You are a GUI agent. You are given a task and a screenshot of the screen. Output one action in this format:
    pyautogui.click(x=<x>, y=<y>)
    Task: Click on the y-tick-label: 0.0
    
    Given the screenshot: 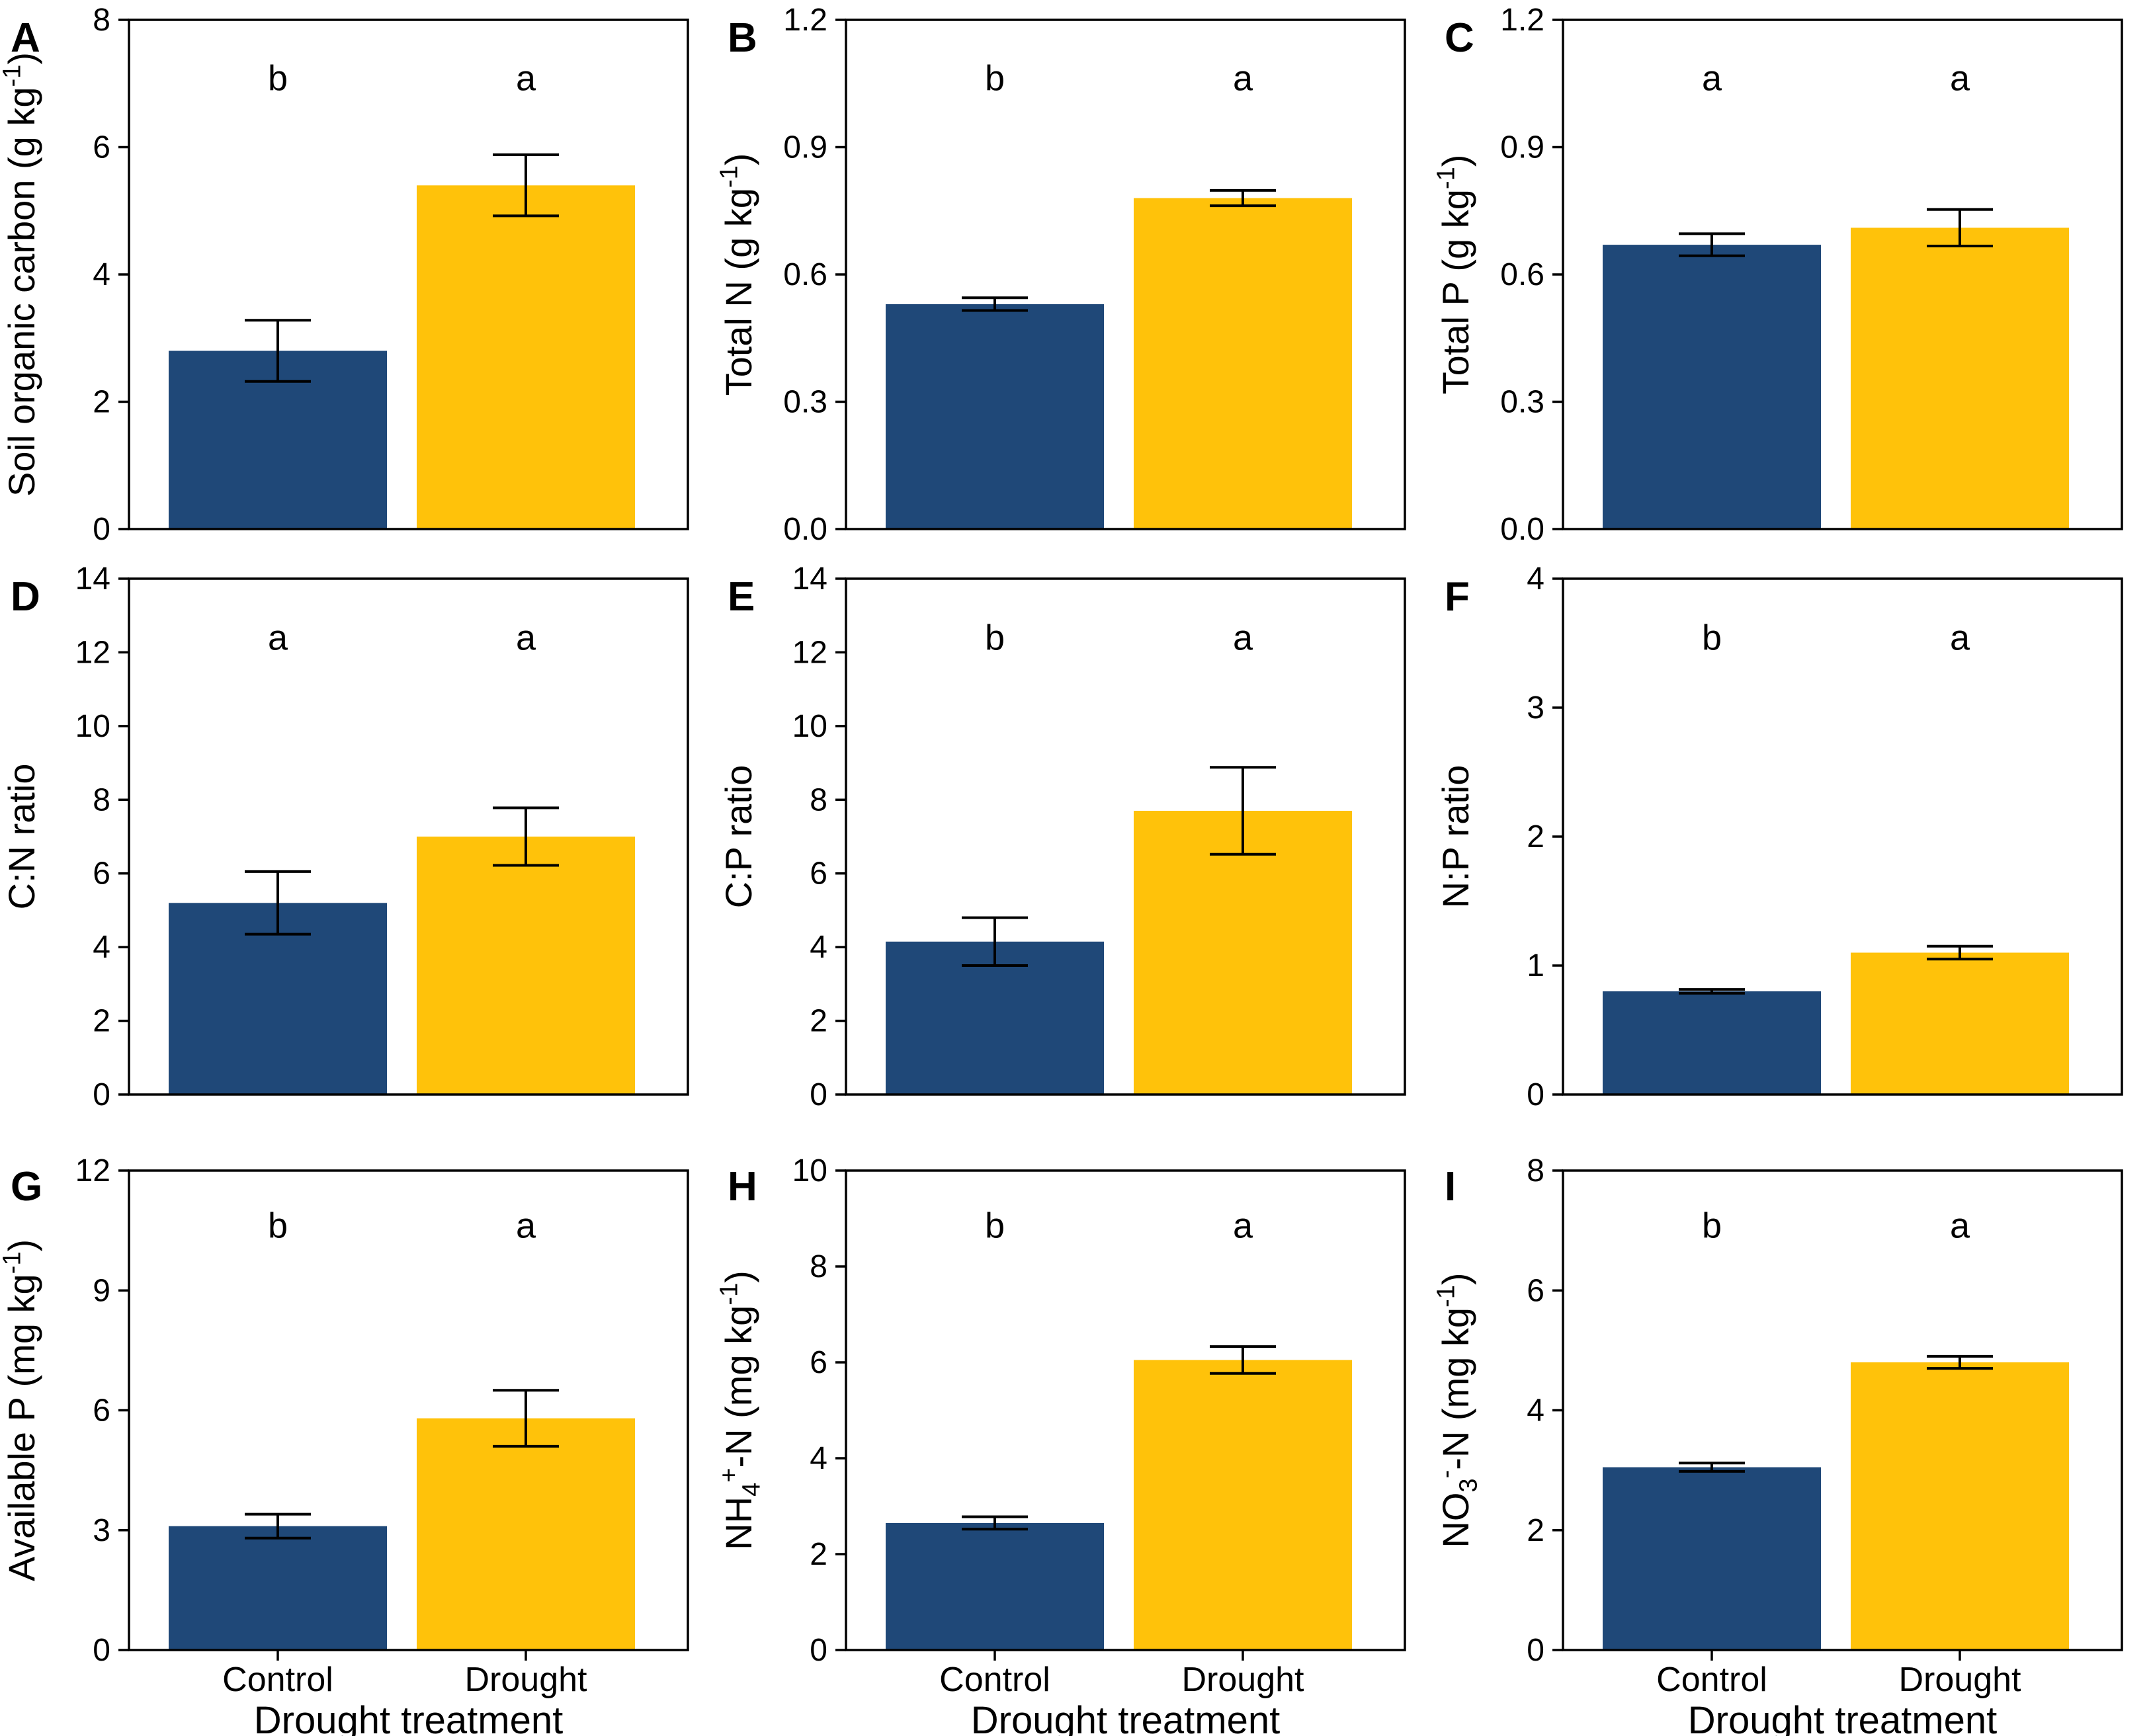 What is the action you would take?
    pyautogui.click(x=805, y=529)
    